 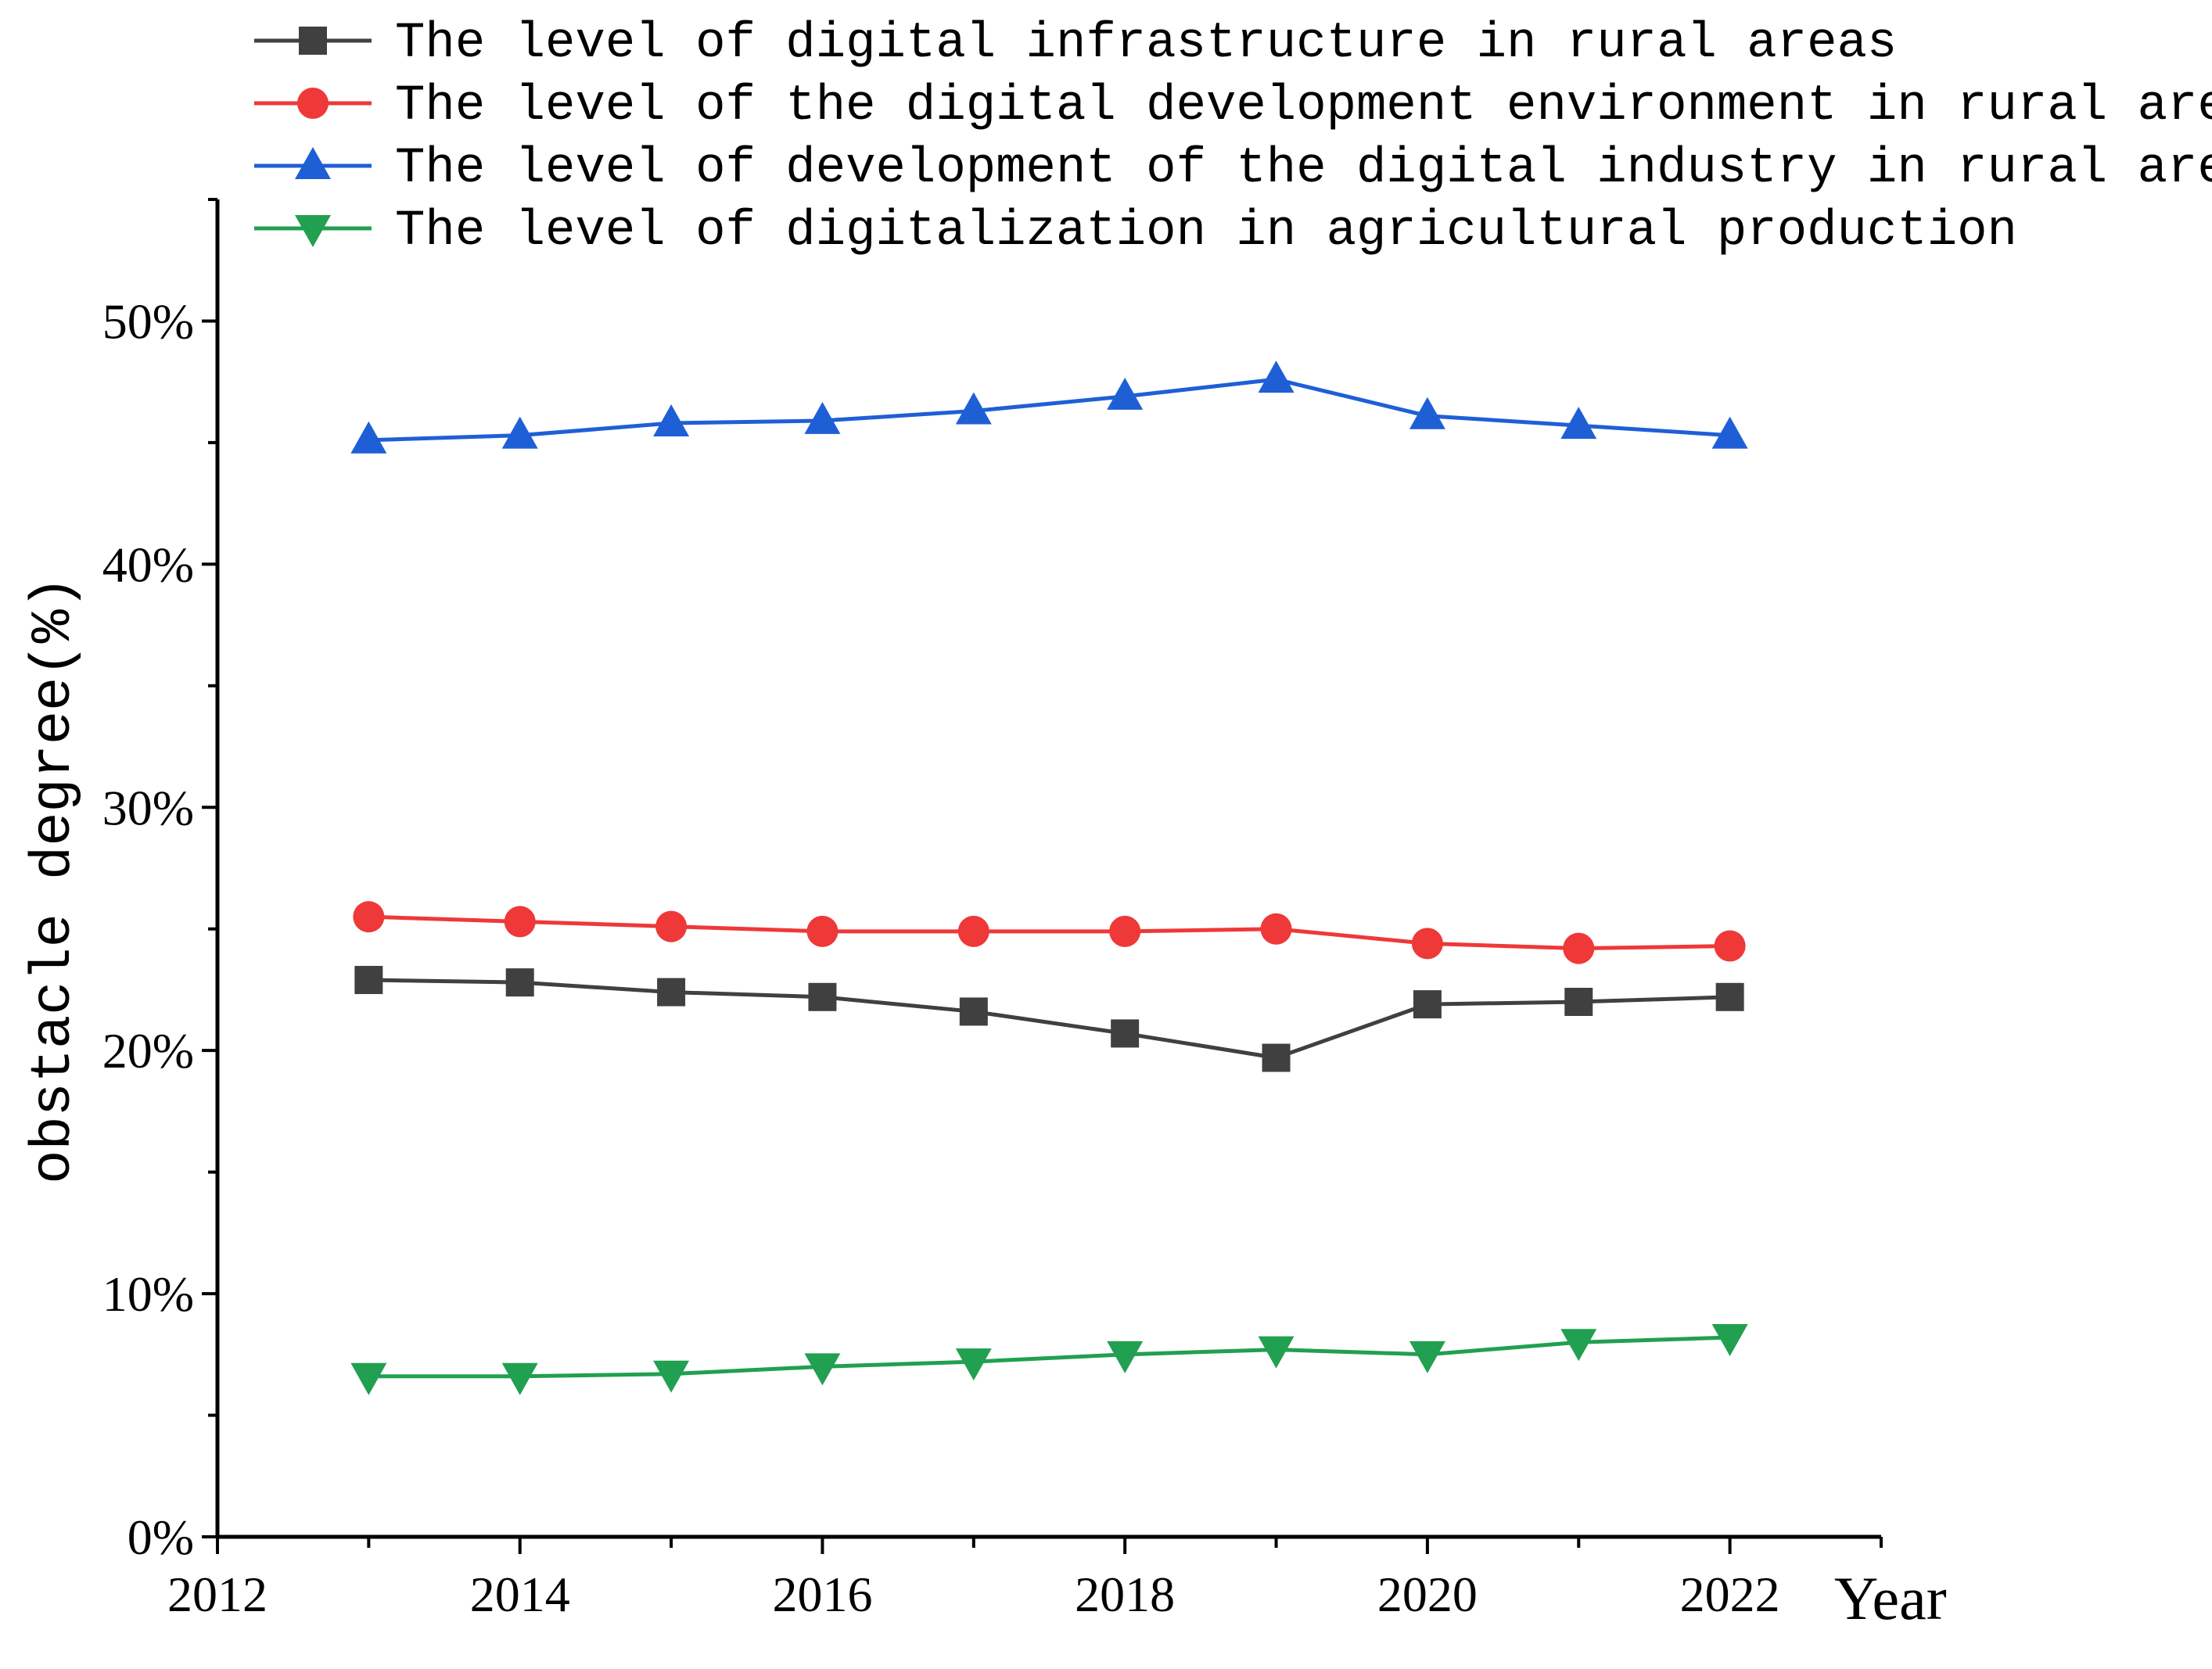 What do you see at coordinates (148, 321) in the screenshot?
I see `y-tick-label: 50%` at bounding box center [148, 321].